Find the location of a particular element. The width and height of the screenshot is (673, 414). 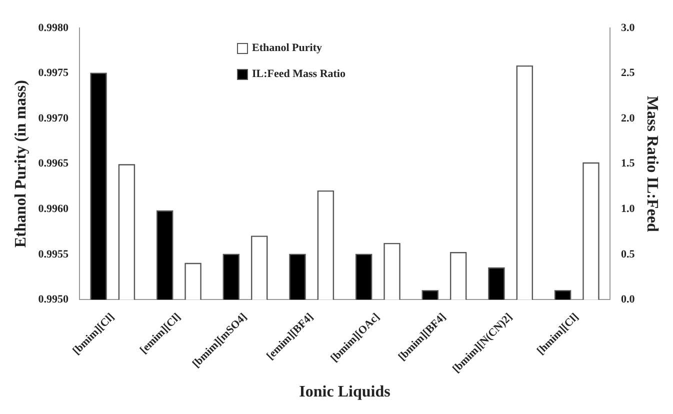

y2-tick-label: 3.0 is located at coordinates (628, 28).